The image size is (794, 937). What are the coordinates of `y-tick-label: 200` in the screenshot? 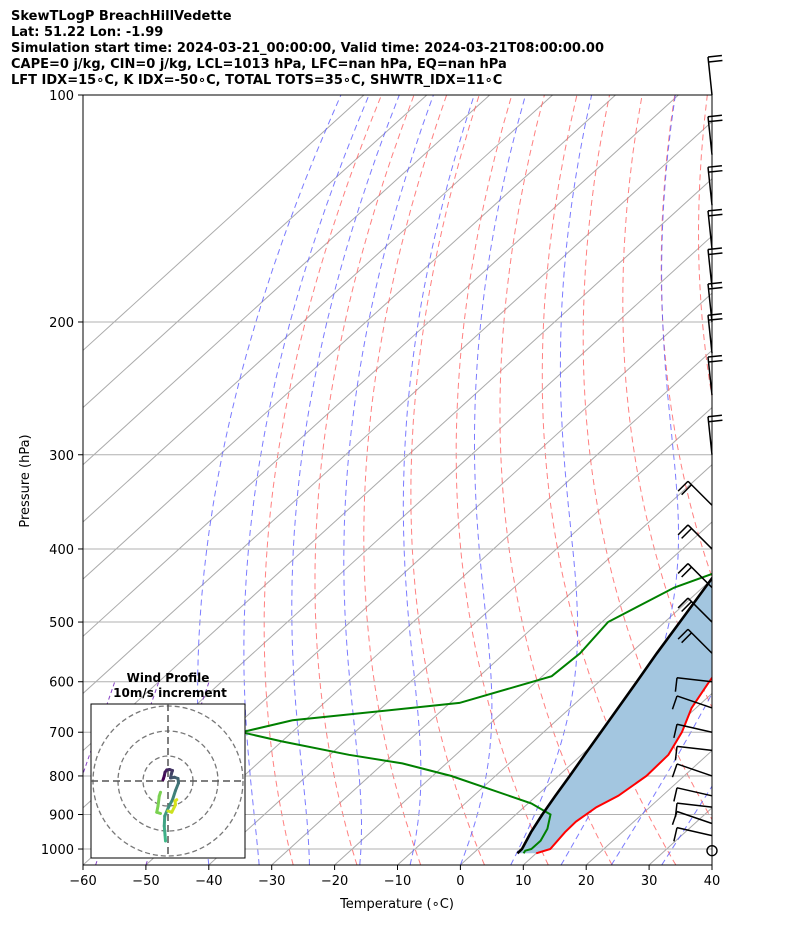 It's located at (61, 323).